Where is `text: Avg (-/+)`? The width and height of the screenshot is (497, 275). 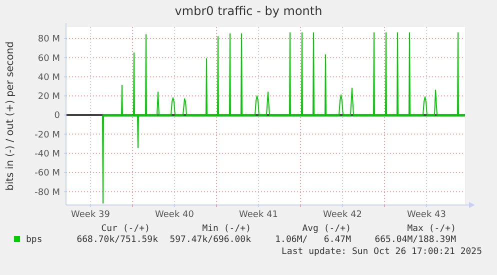
text: Avg (-/+) is located at coordinates (326, 229).